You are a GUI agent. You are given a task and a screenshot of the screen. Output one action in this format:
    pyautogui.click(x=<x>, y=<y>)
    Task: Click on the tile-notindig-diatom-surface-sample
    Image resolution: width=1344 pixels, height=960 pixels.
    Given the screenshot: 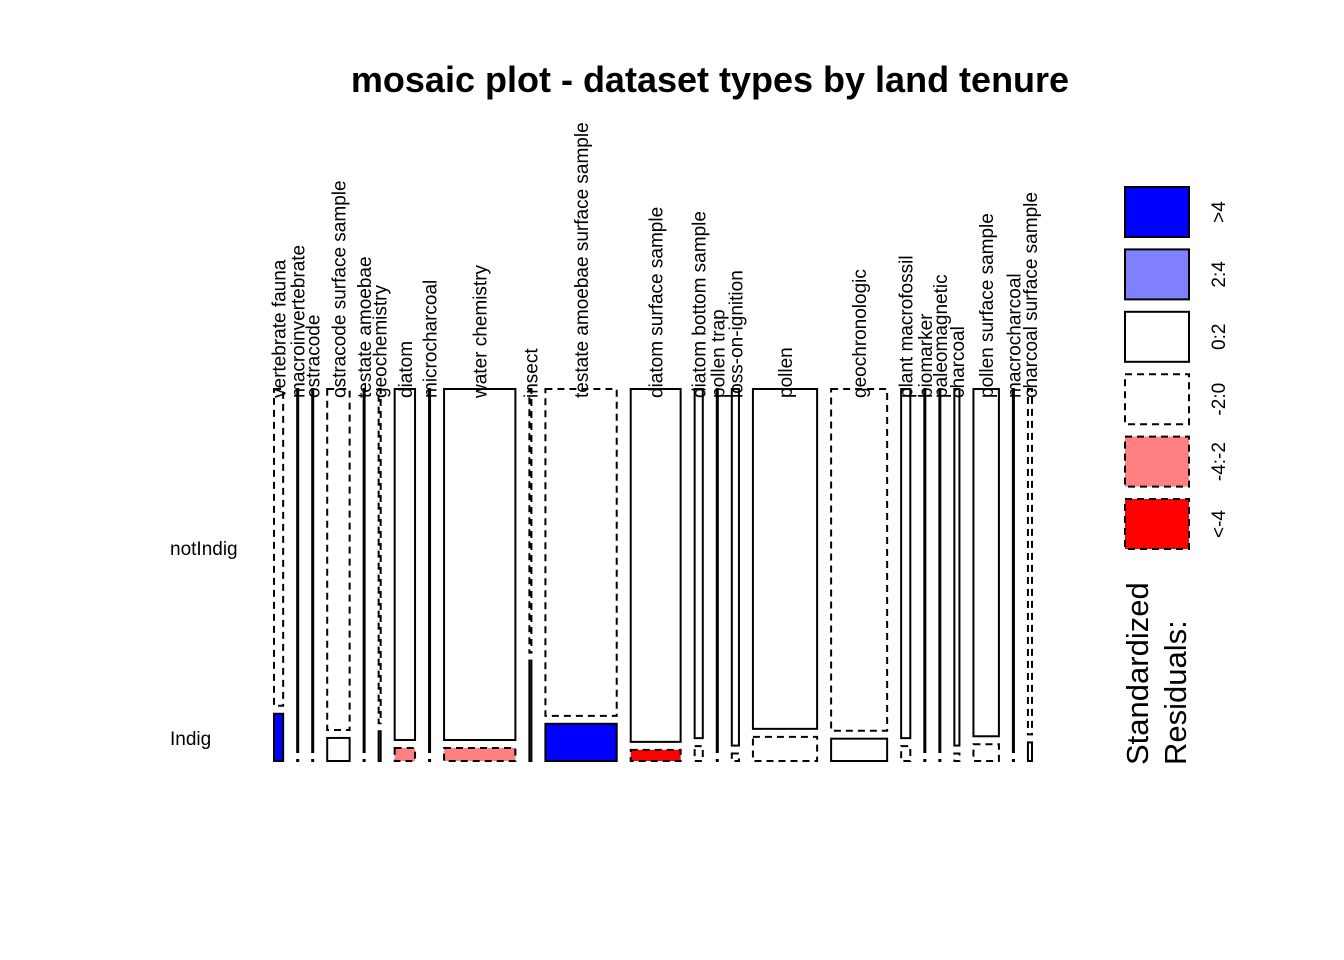 What is the action you would take?
    pyautogui.click(x=655, y=565)
    